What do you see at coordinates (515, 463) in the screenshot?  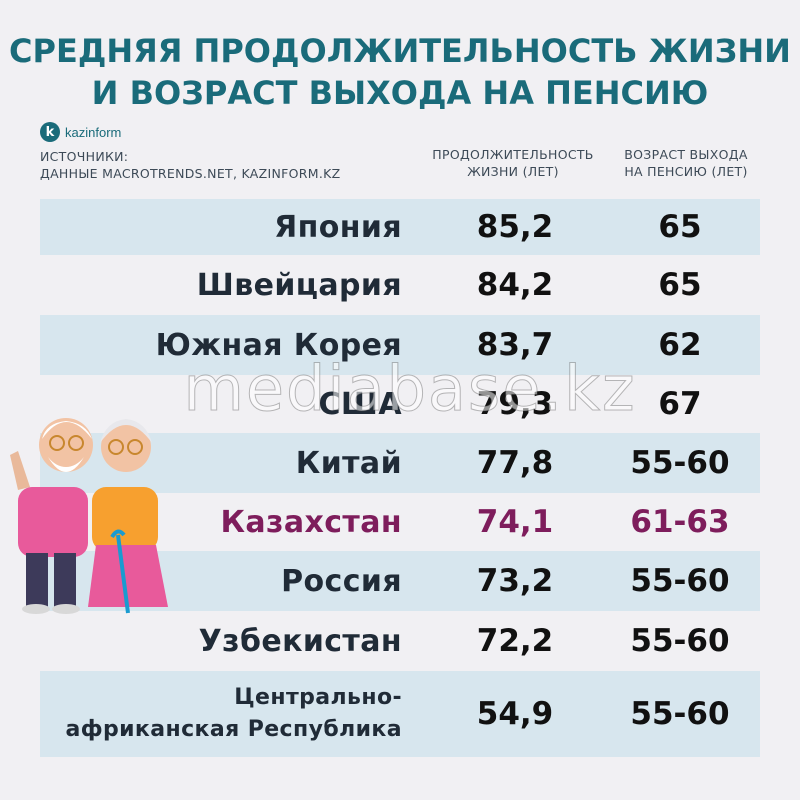 I see `life-expectancy-value: 77,8` at bounding box center [515, 463].